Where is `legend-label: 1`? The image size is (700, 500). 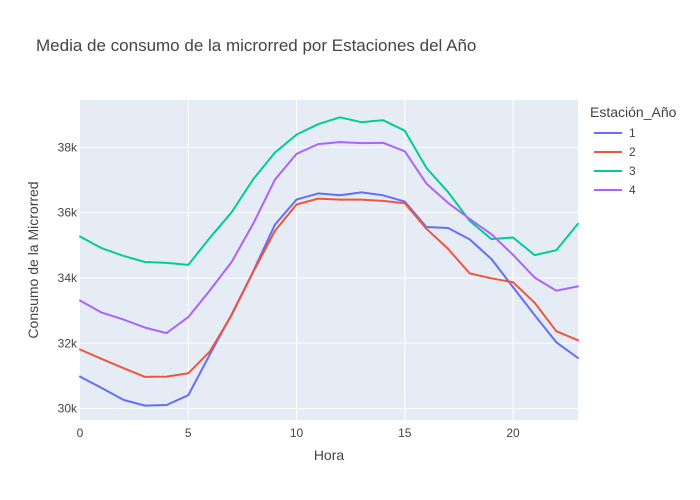
legend-label: 1 is located at coordinates (632, 133).